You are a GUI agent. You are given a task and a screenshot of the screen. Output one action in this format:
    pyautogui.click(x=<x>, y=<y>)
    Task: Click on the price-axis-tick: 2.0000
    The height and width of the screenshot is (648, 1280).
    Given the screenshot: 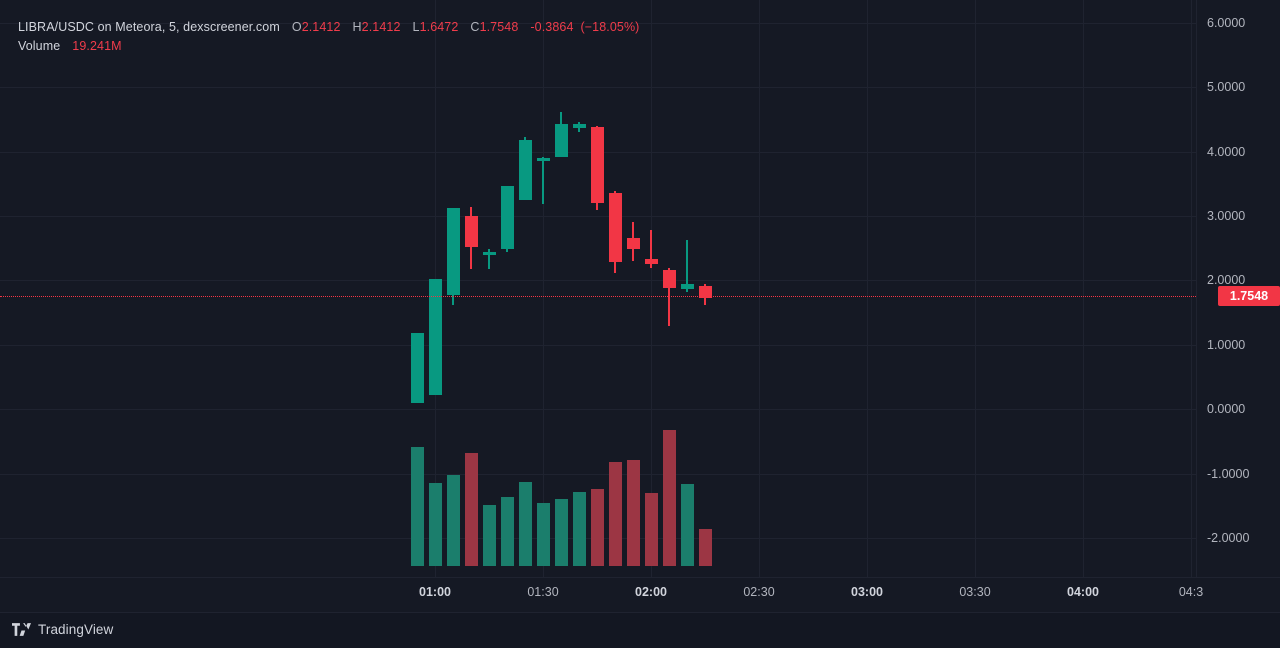 What is the action you would take?
    pyautogui.click(x=1226, y=280)
    